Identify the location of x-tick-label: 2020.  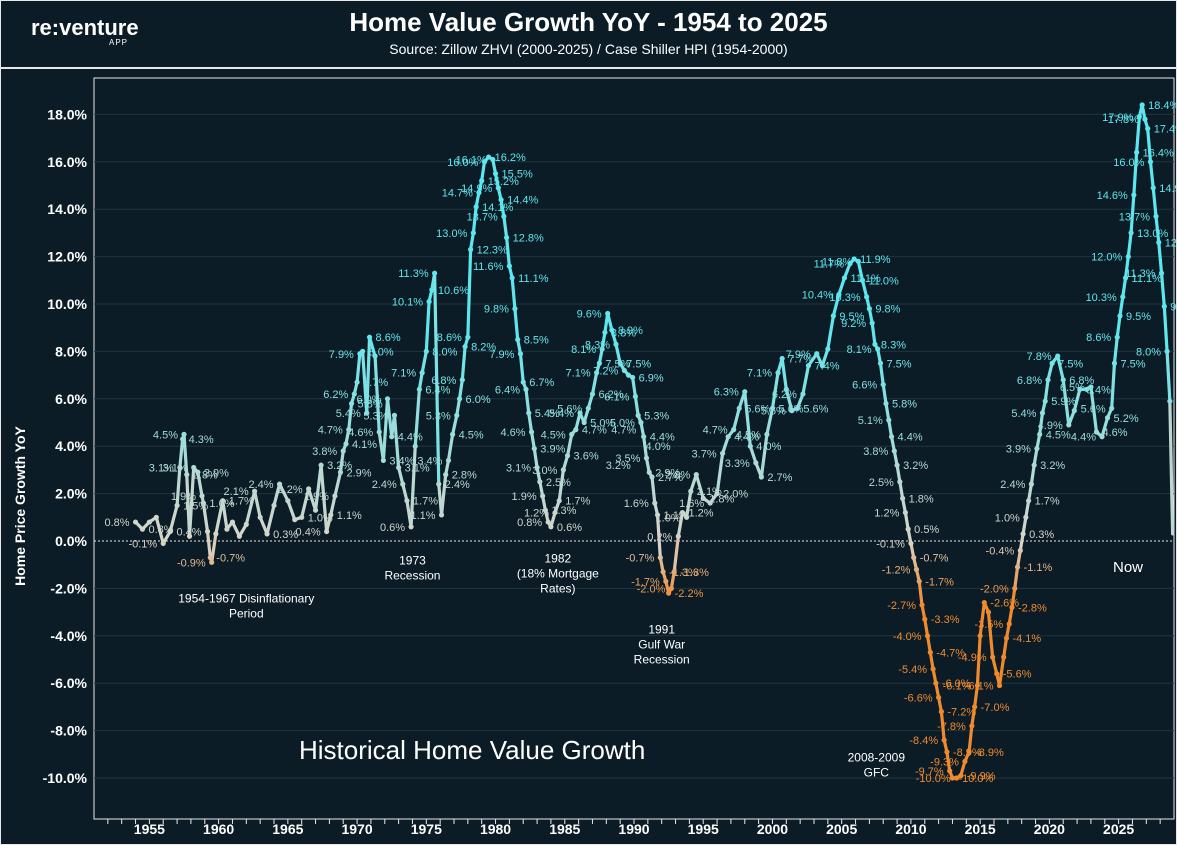
(1049, 829).